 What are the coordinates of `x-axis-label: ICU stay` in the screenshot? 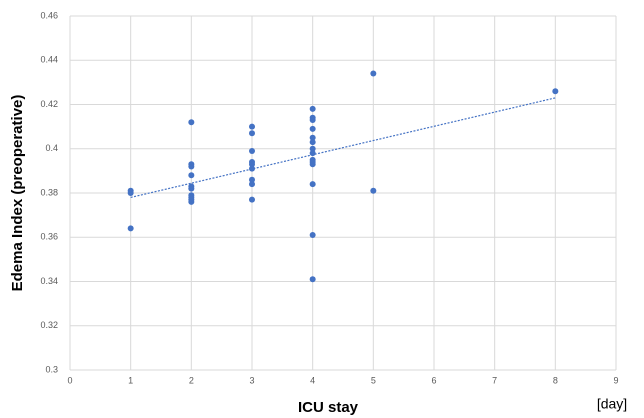 It's located at (328, 407).